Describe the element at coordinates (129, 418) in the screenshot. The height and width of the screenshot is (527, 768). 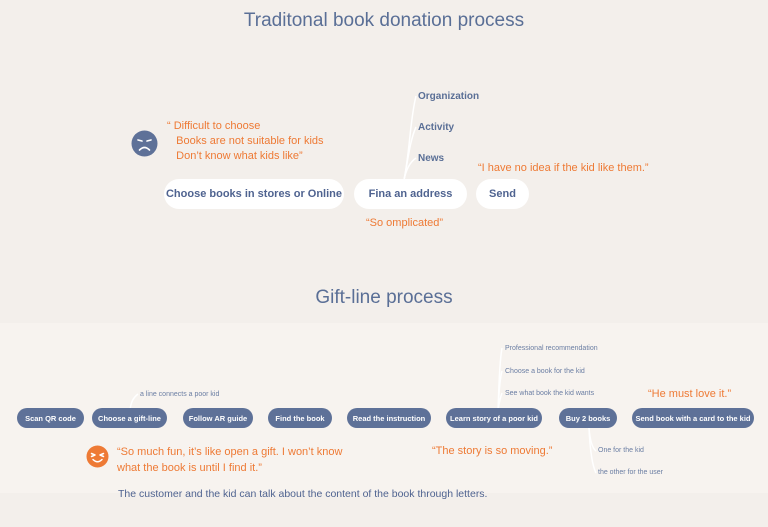
I see `step-choose-giftline: Choose a gift-line` at that location.